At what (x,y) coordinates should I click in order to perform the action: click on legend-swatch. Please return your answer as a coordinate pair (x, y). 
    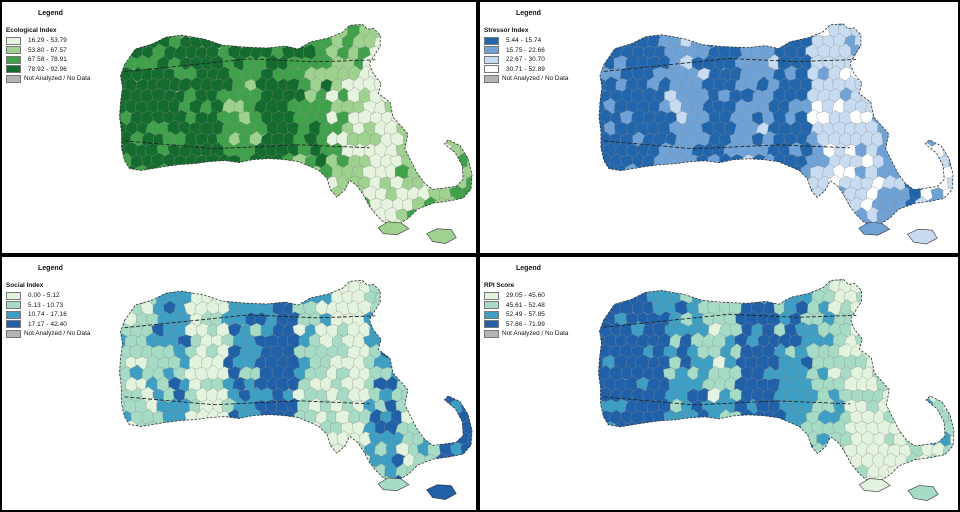
    Looking at the image, I should click on (491, 314).